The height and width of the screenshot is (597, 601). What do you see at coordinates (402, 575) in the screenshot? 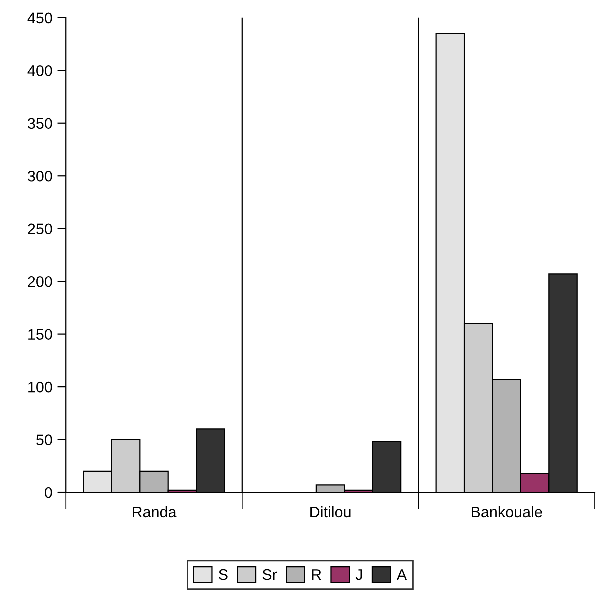
I see `legend-label: A` at bounding box center [402, 575].